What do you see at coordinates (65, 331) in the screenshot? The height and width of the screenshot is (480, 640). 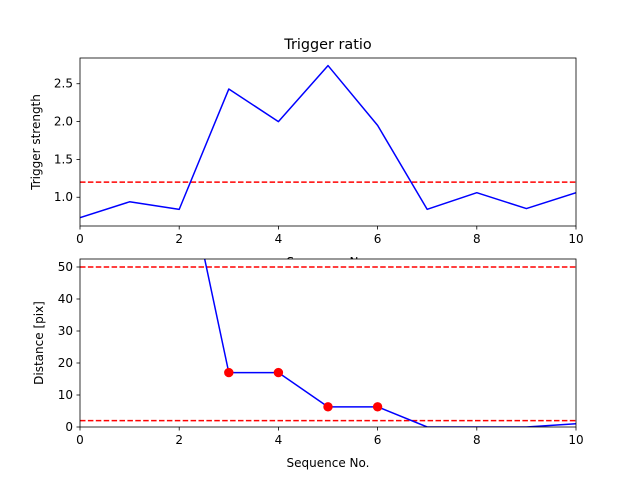 I see `y-tick-label: 30` at bounding box center [65, 331].